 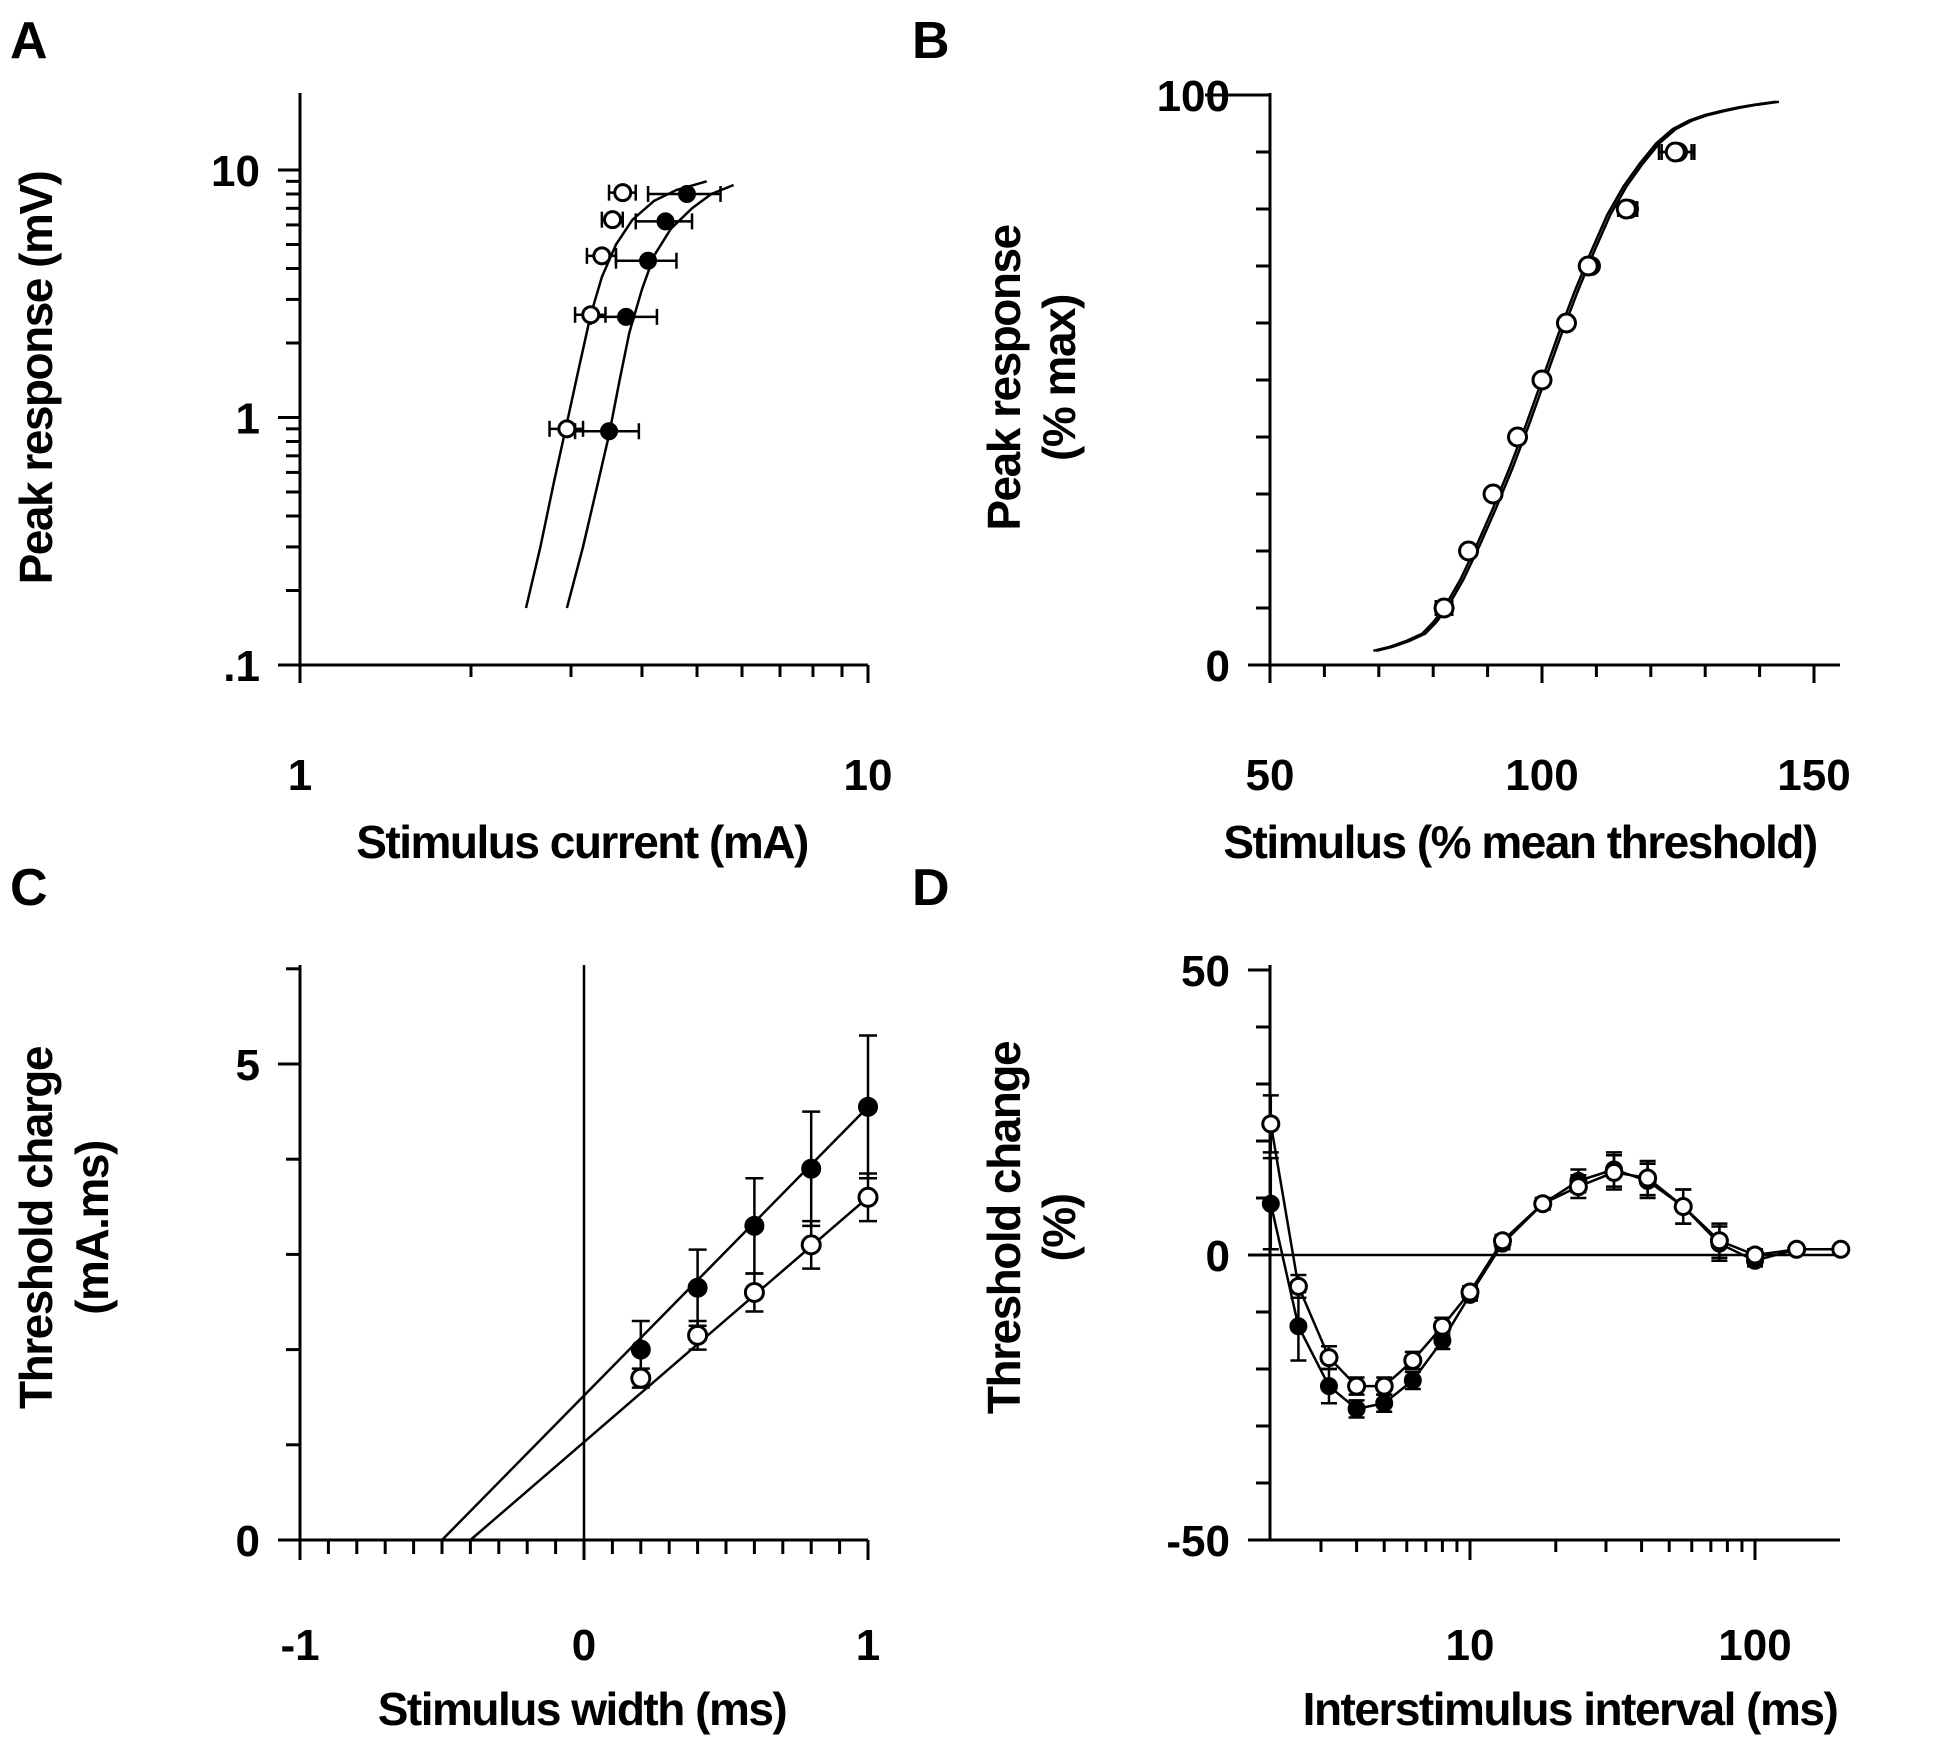 I want to click on panel-c-ylabel-line1: Threshold charge, so click(x=36, y=1227).